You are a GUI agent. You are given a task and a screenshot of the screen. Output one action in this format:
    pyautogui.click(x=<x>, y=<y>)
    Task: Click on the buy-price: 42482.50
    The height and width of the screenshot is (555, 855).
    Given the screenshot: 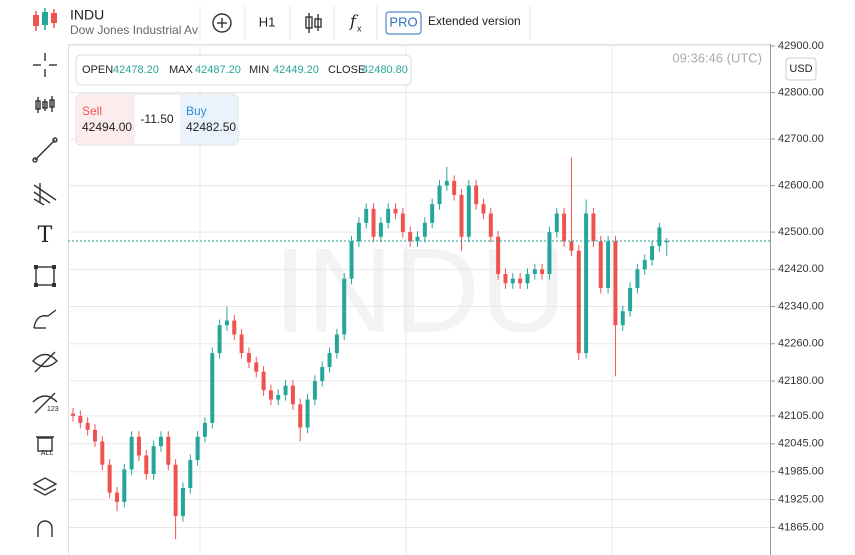 What is the action you would take?
    pyautogui.click(x=211, y=127)
    